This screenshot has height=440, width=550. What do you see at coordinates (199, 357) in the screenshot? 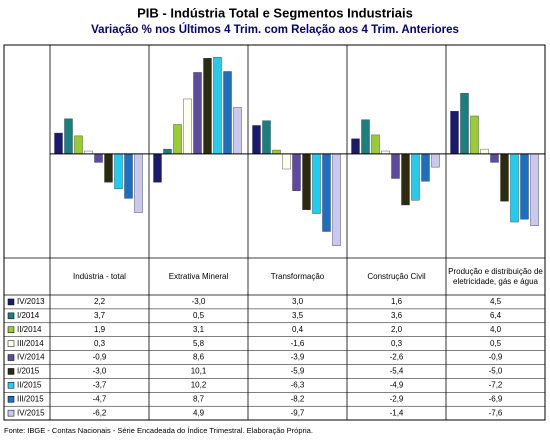
I see `table-value: 8,6` at bounding box center [199, 357].